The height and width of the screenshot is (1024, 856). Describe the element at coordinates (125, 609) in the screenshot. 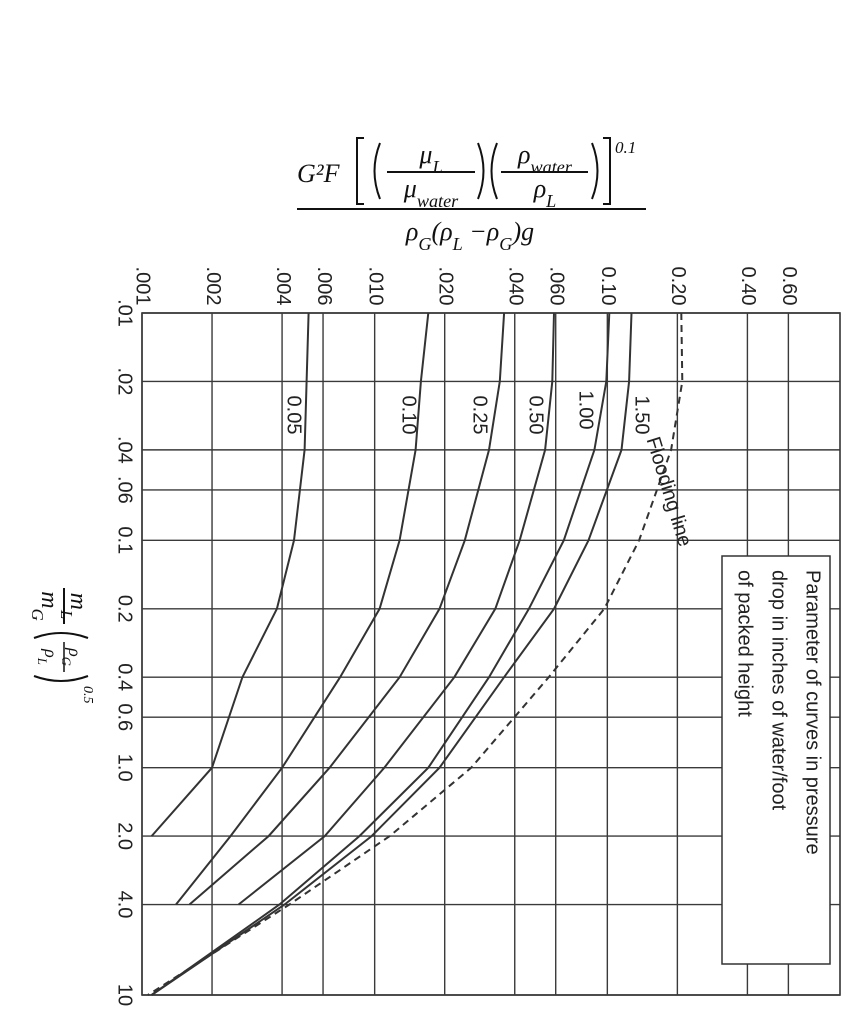

I see `x-tick-label: 0.2` at that location.